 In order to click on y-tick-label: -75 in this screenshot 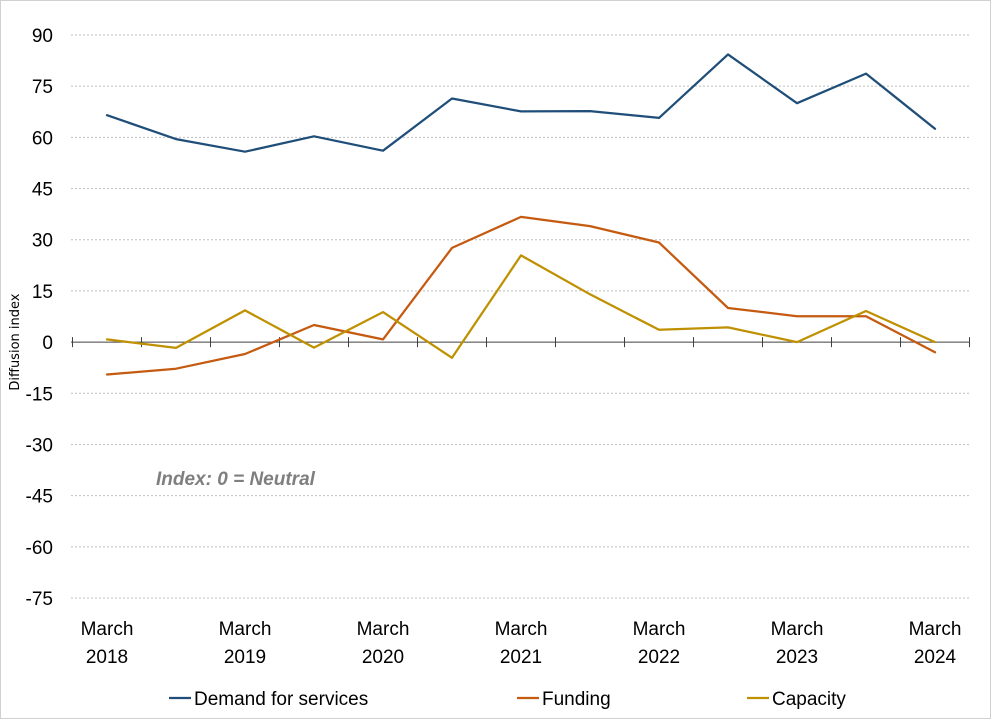, I will do `click(39, 599)`.